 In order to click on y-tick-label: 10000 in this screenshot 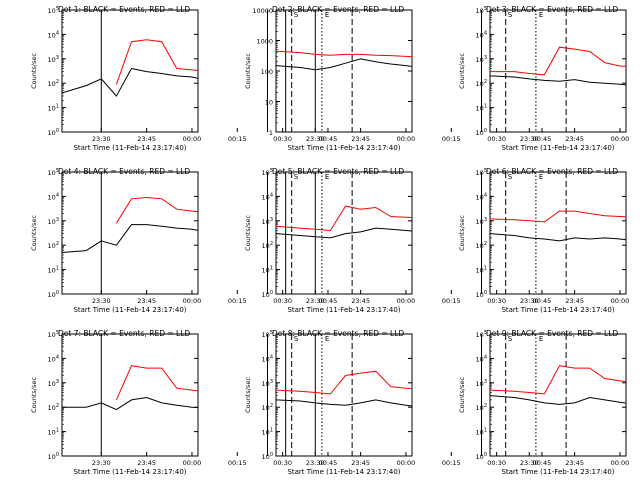, I will do `click(262, 11)`.